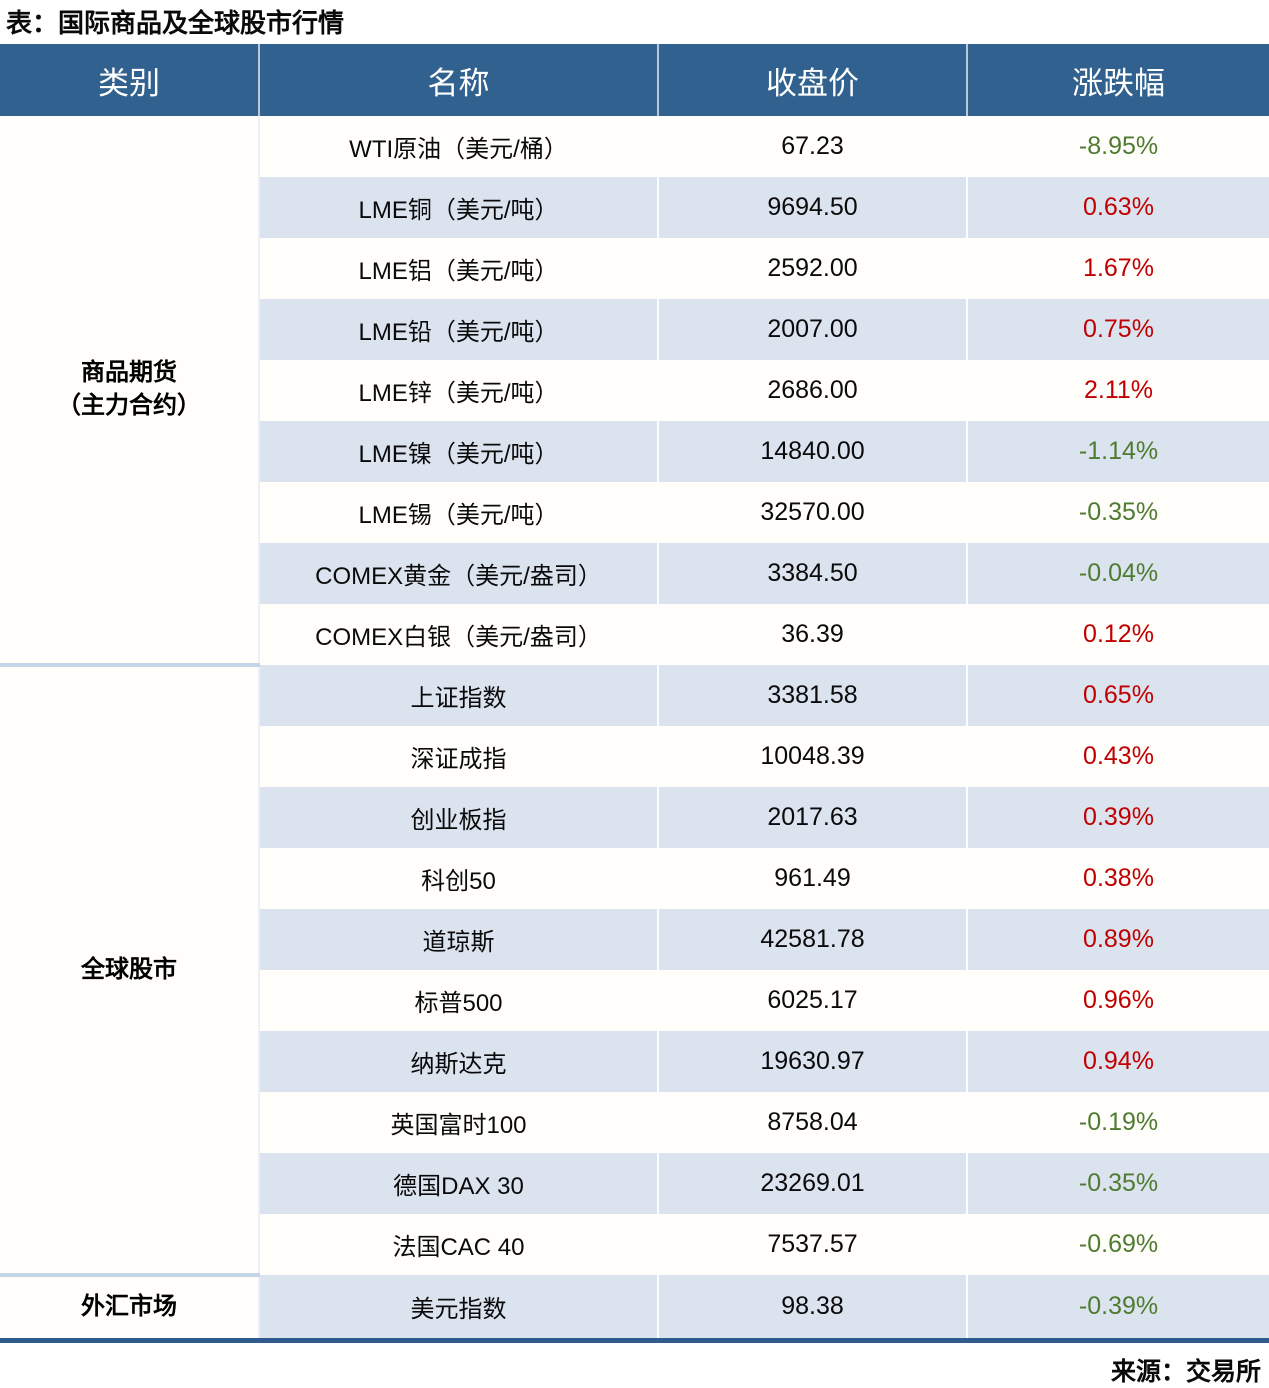  Describe the element at coordinates (130, 80) in the screenshot. I see `header-category: 类别` at that location.